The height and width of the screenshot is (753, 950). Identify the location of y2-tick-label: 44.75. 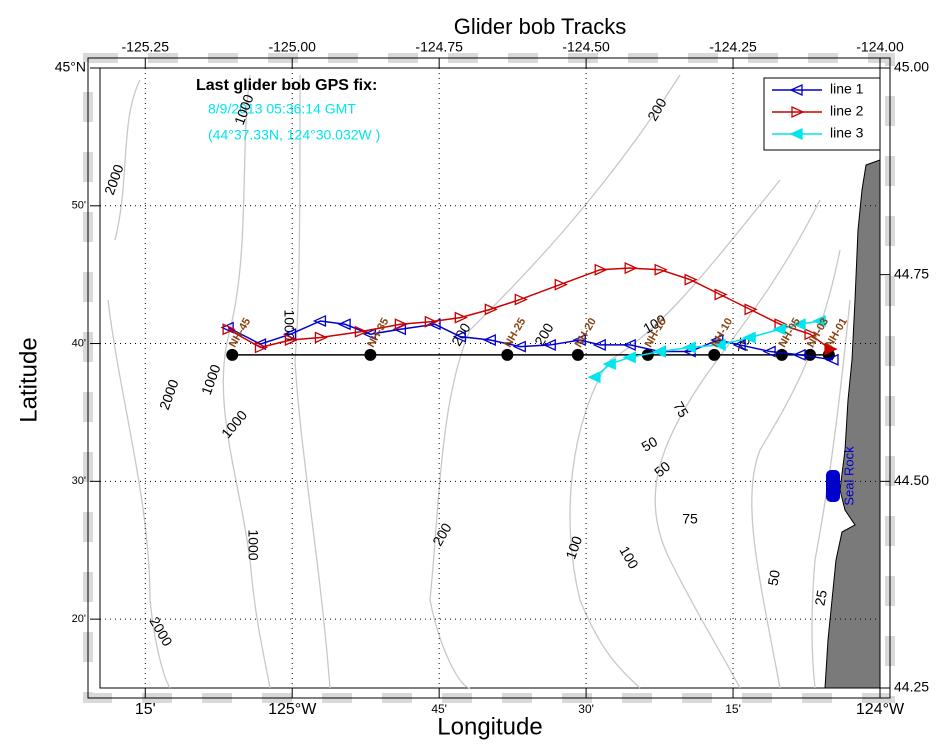
(911, 273).